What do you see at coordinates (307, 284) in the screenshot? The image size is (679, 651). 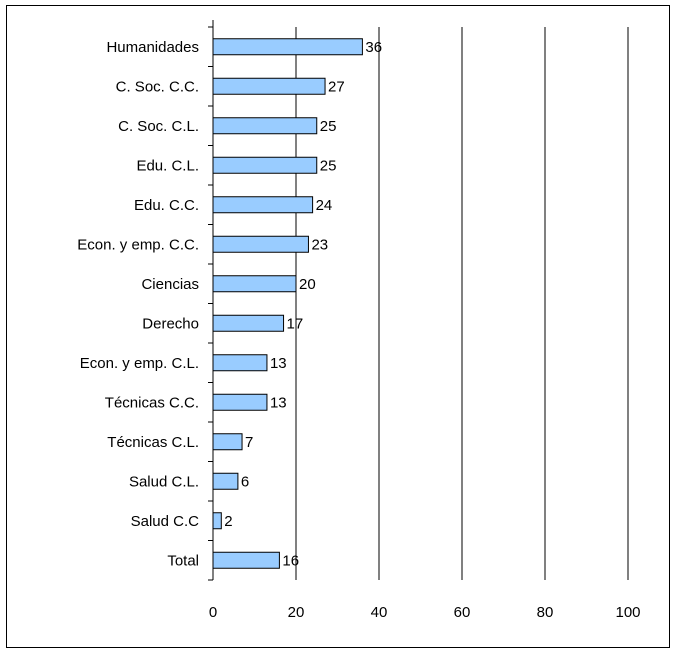 I see `data-label: 20` at bounding box center [307, 284].